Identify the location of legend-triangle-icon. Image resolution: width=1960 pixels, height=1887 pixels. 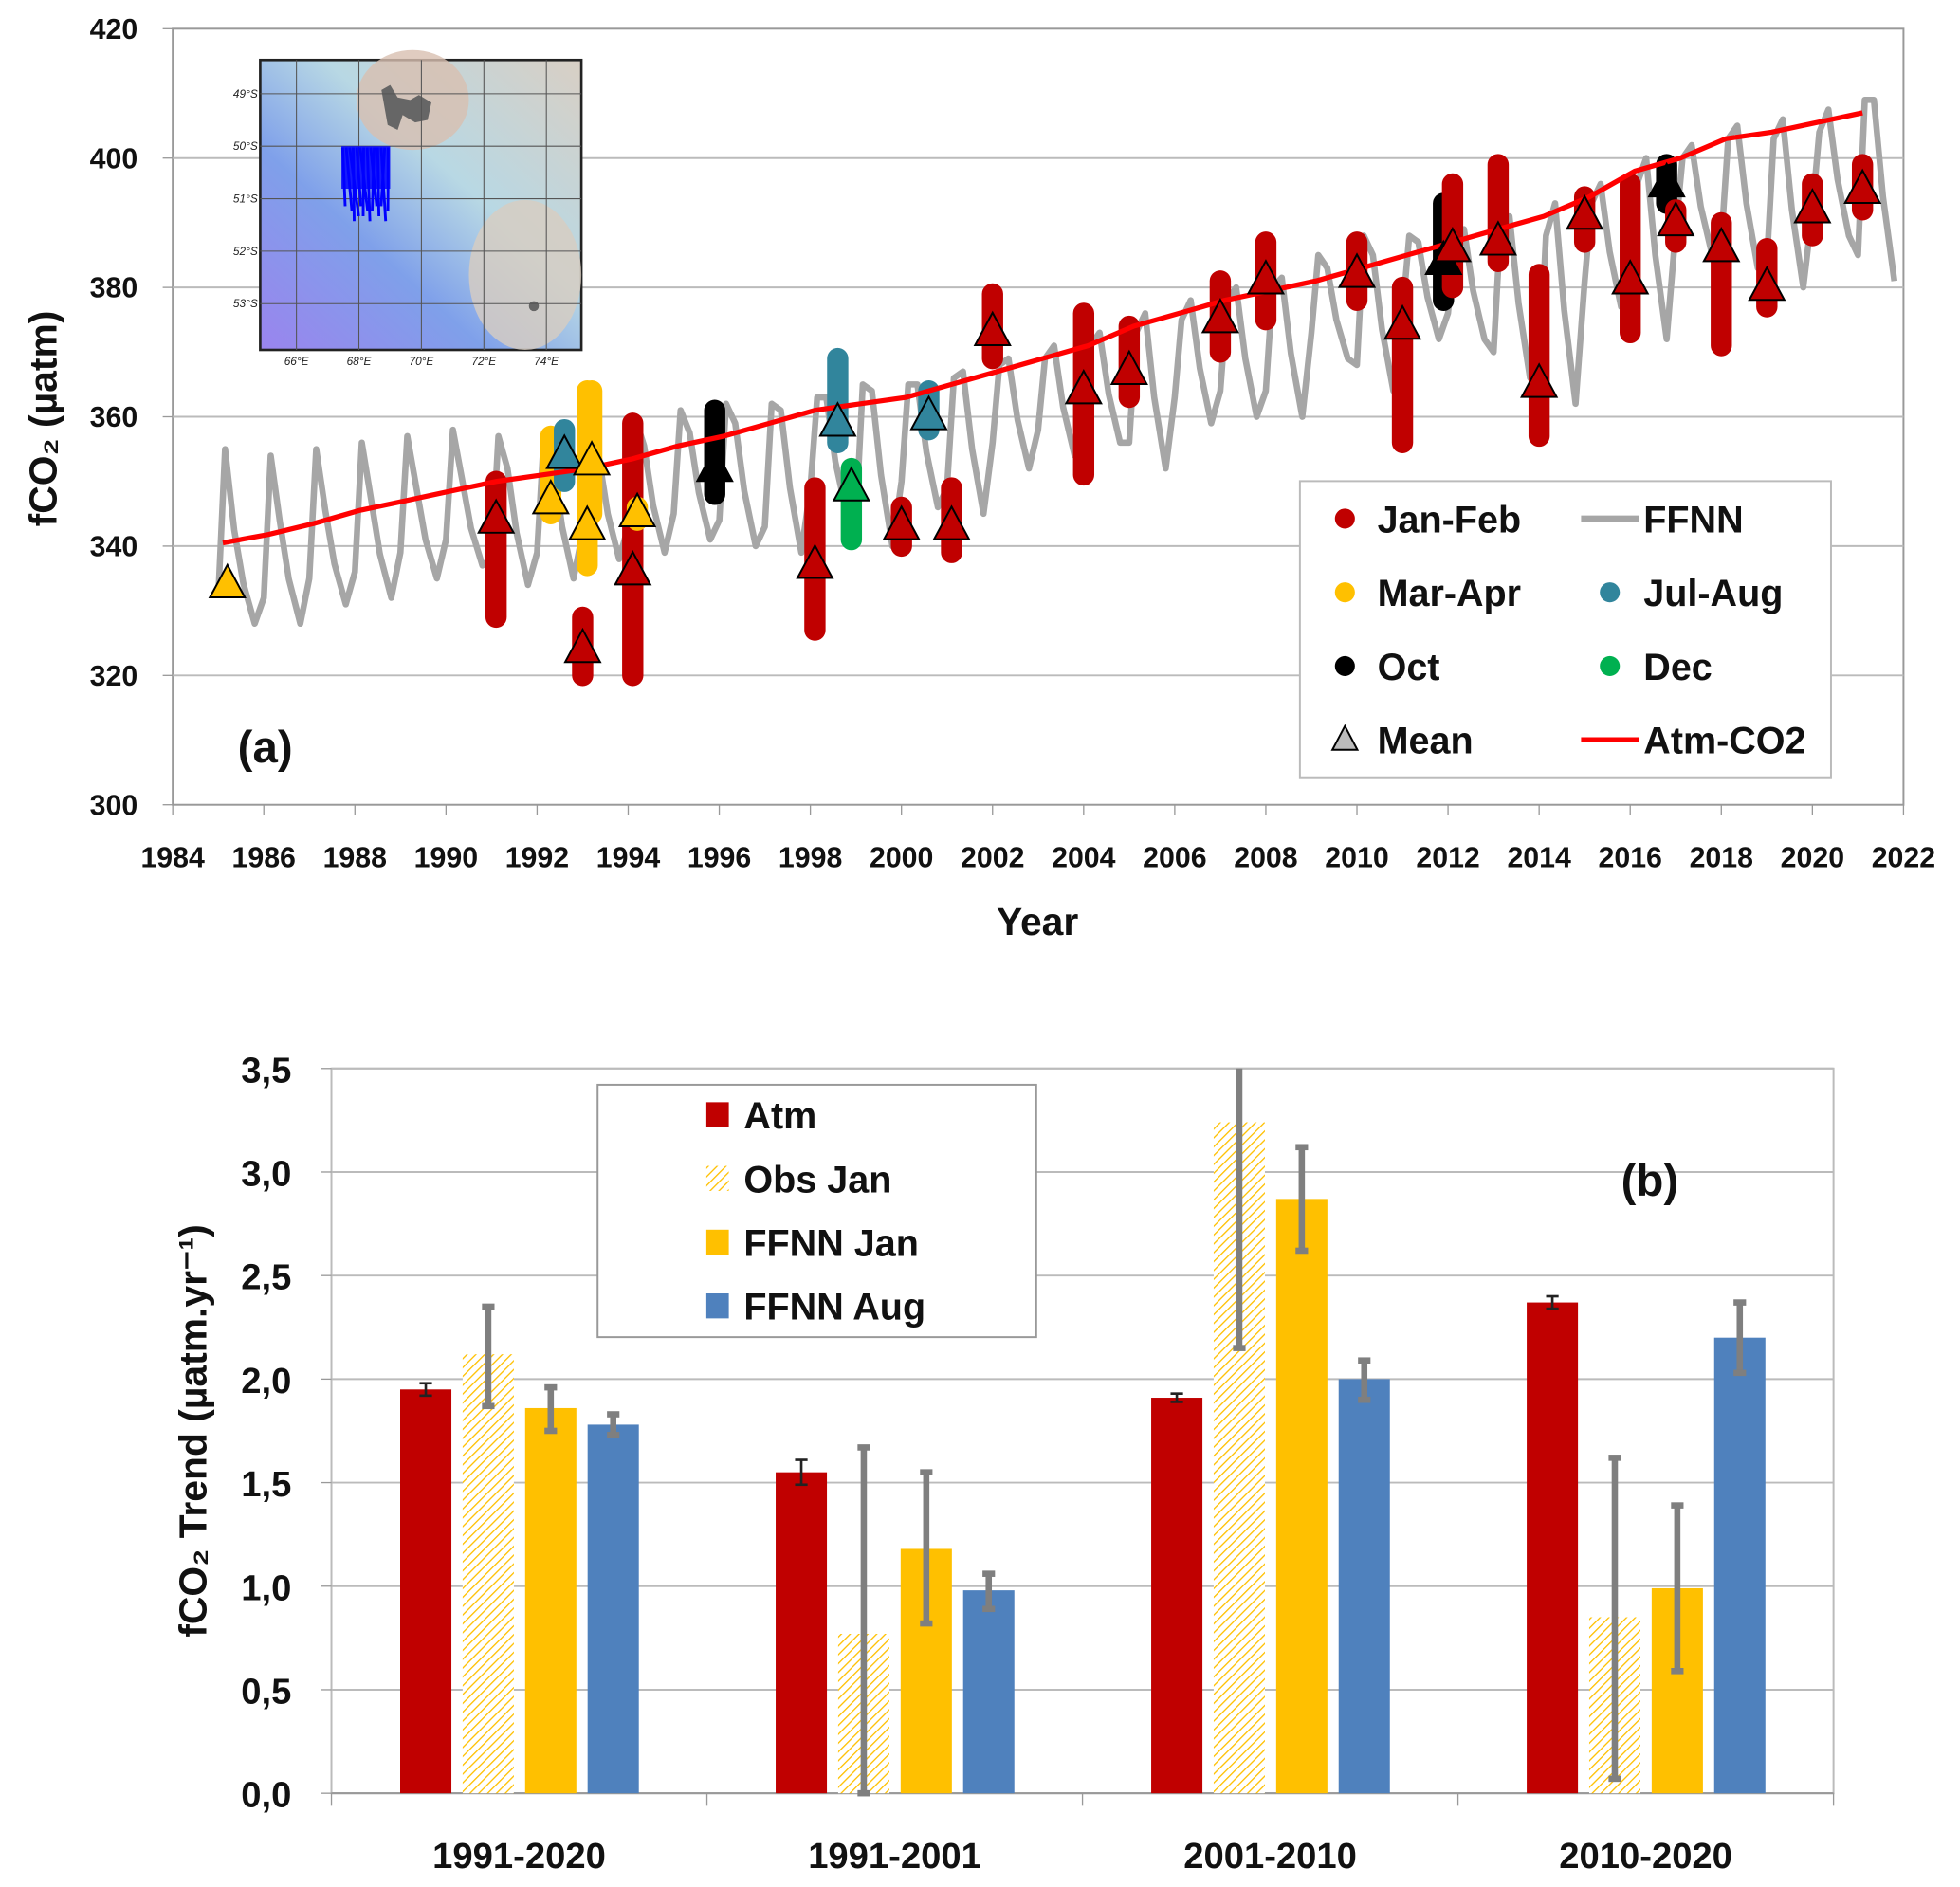
(1345, 737).